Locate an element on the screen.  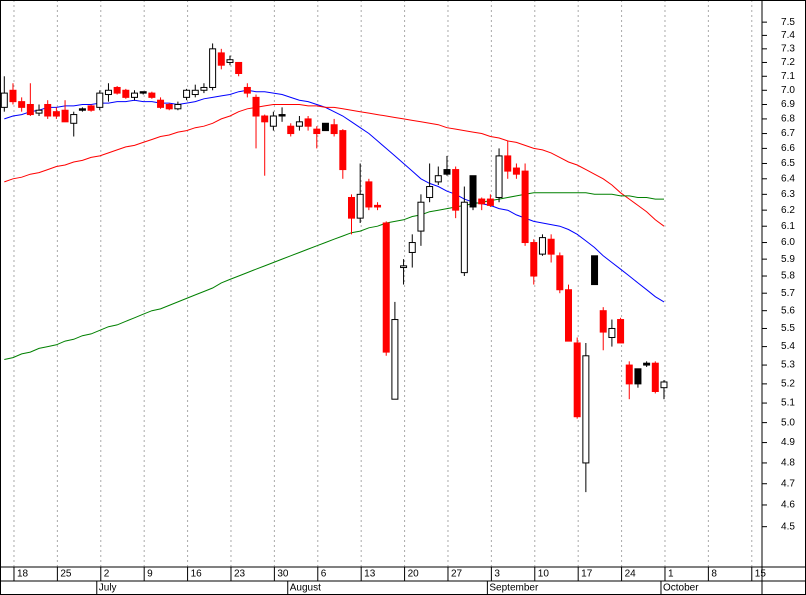
y-tick-label: 6.1 is located at coordinates (788, 226).